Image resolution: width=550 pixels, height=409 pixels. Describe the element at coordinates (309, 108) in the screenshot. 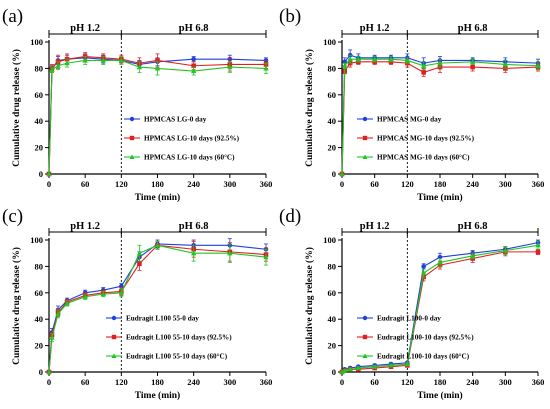

I see `panel-2-ylabel: Cumulative drug release (%)` at that location.